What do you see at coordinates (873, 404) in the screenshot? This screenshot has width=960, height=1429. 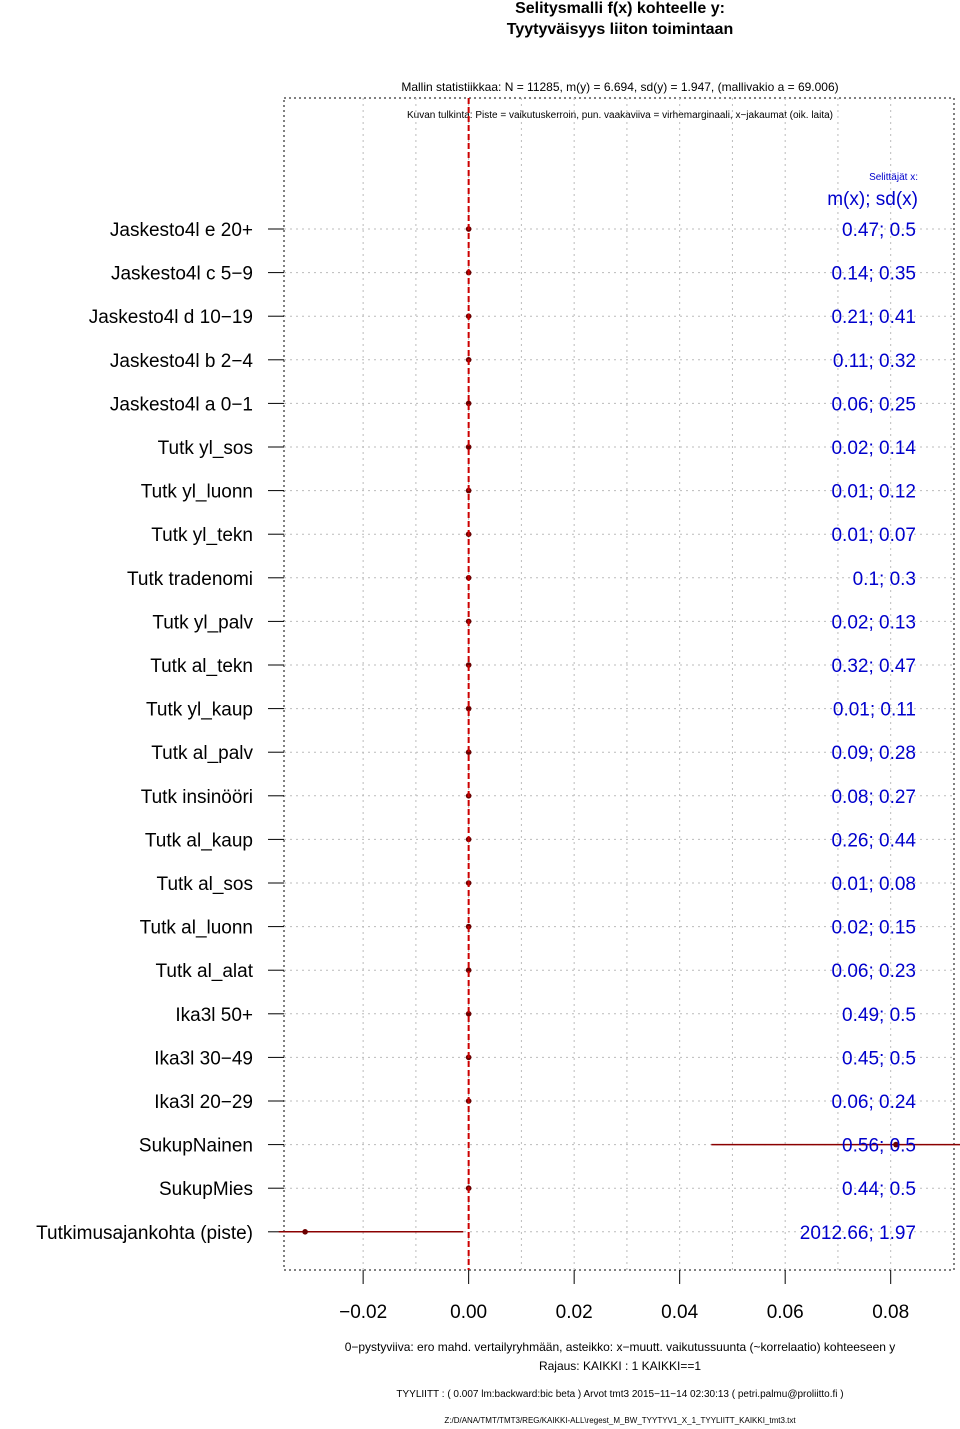 I see `row-mx-sd: 0.06; 0.25` at bounding box center [873, 404].